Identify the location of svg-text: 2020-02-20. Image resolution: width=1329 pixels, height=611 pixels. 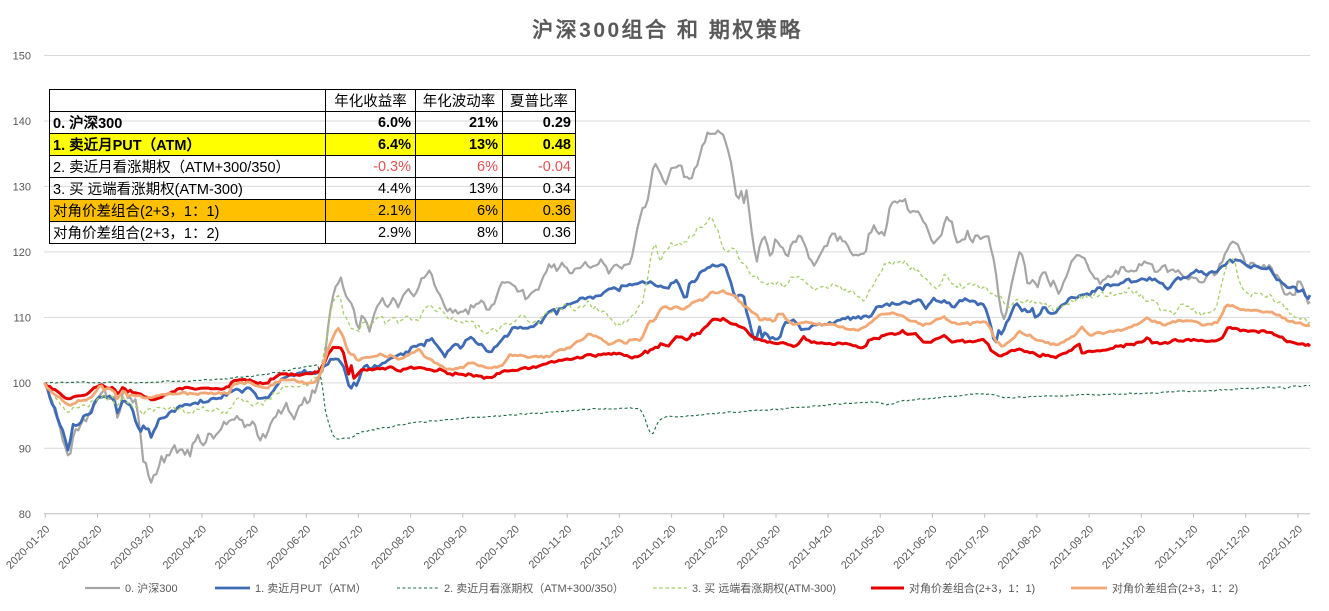
(80, 547).